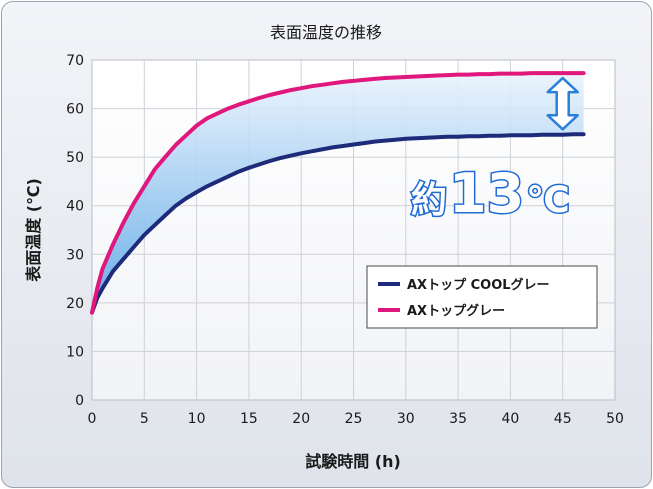  I want to click on y-tick-label: 40, so click(75, 207).